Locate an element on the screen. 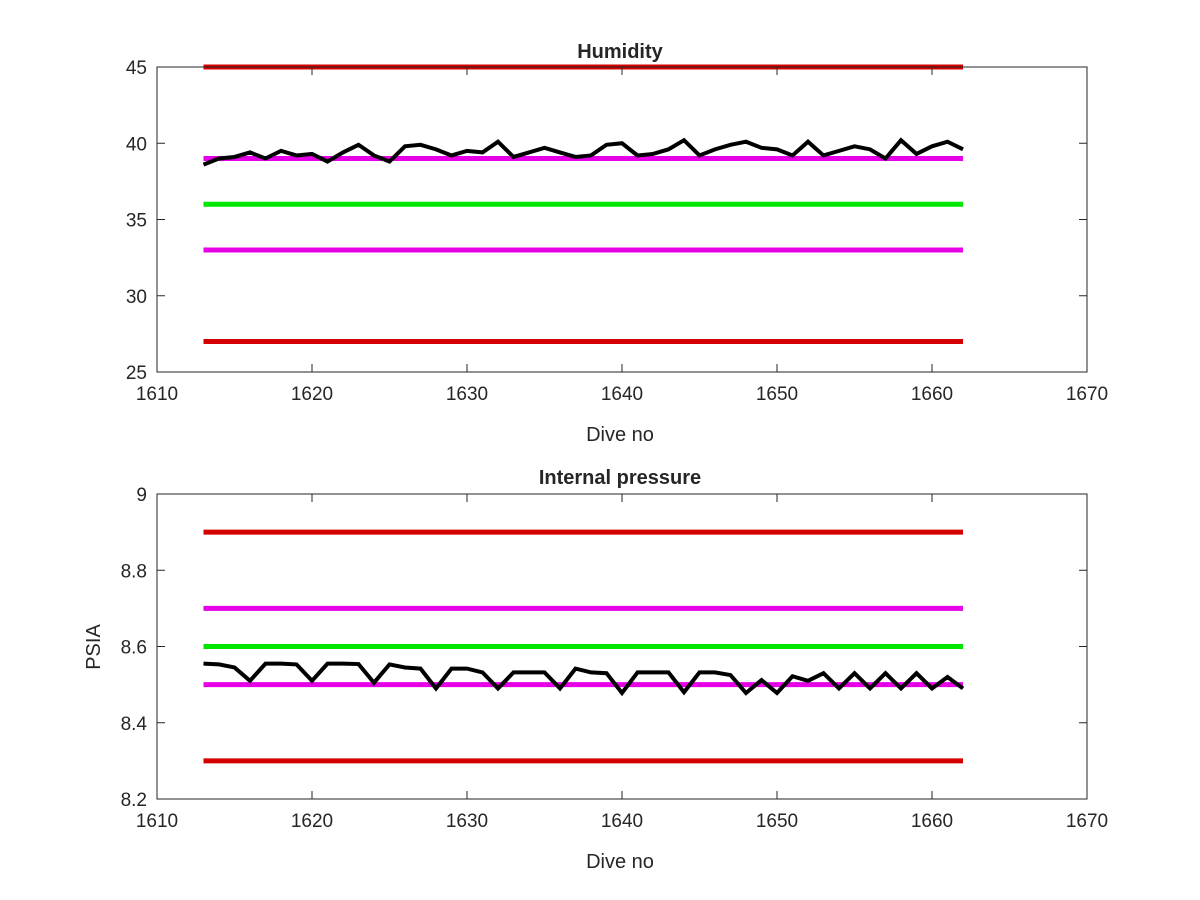  y-tick-label: 8.8 is located at coordinates (134, 571).